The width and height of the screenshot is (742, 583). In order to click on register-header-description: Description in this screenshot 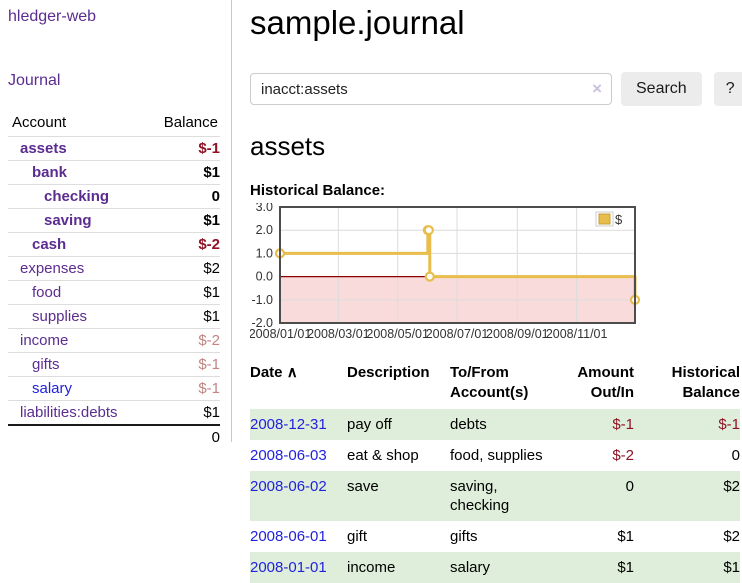, I will do `click(388, 372)`.